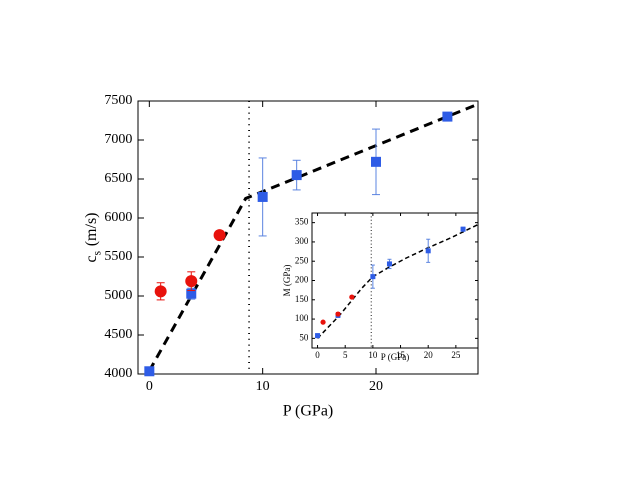 This screenshot has height=485, width=627. What do you see at coordinates (302, 241) in the screenshot?
I see `y-tick-label: 300` at bounding box center [302, 241].